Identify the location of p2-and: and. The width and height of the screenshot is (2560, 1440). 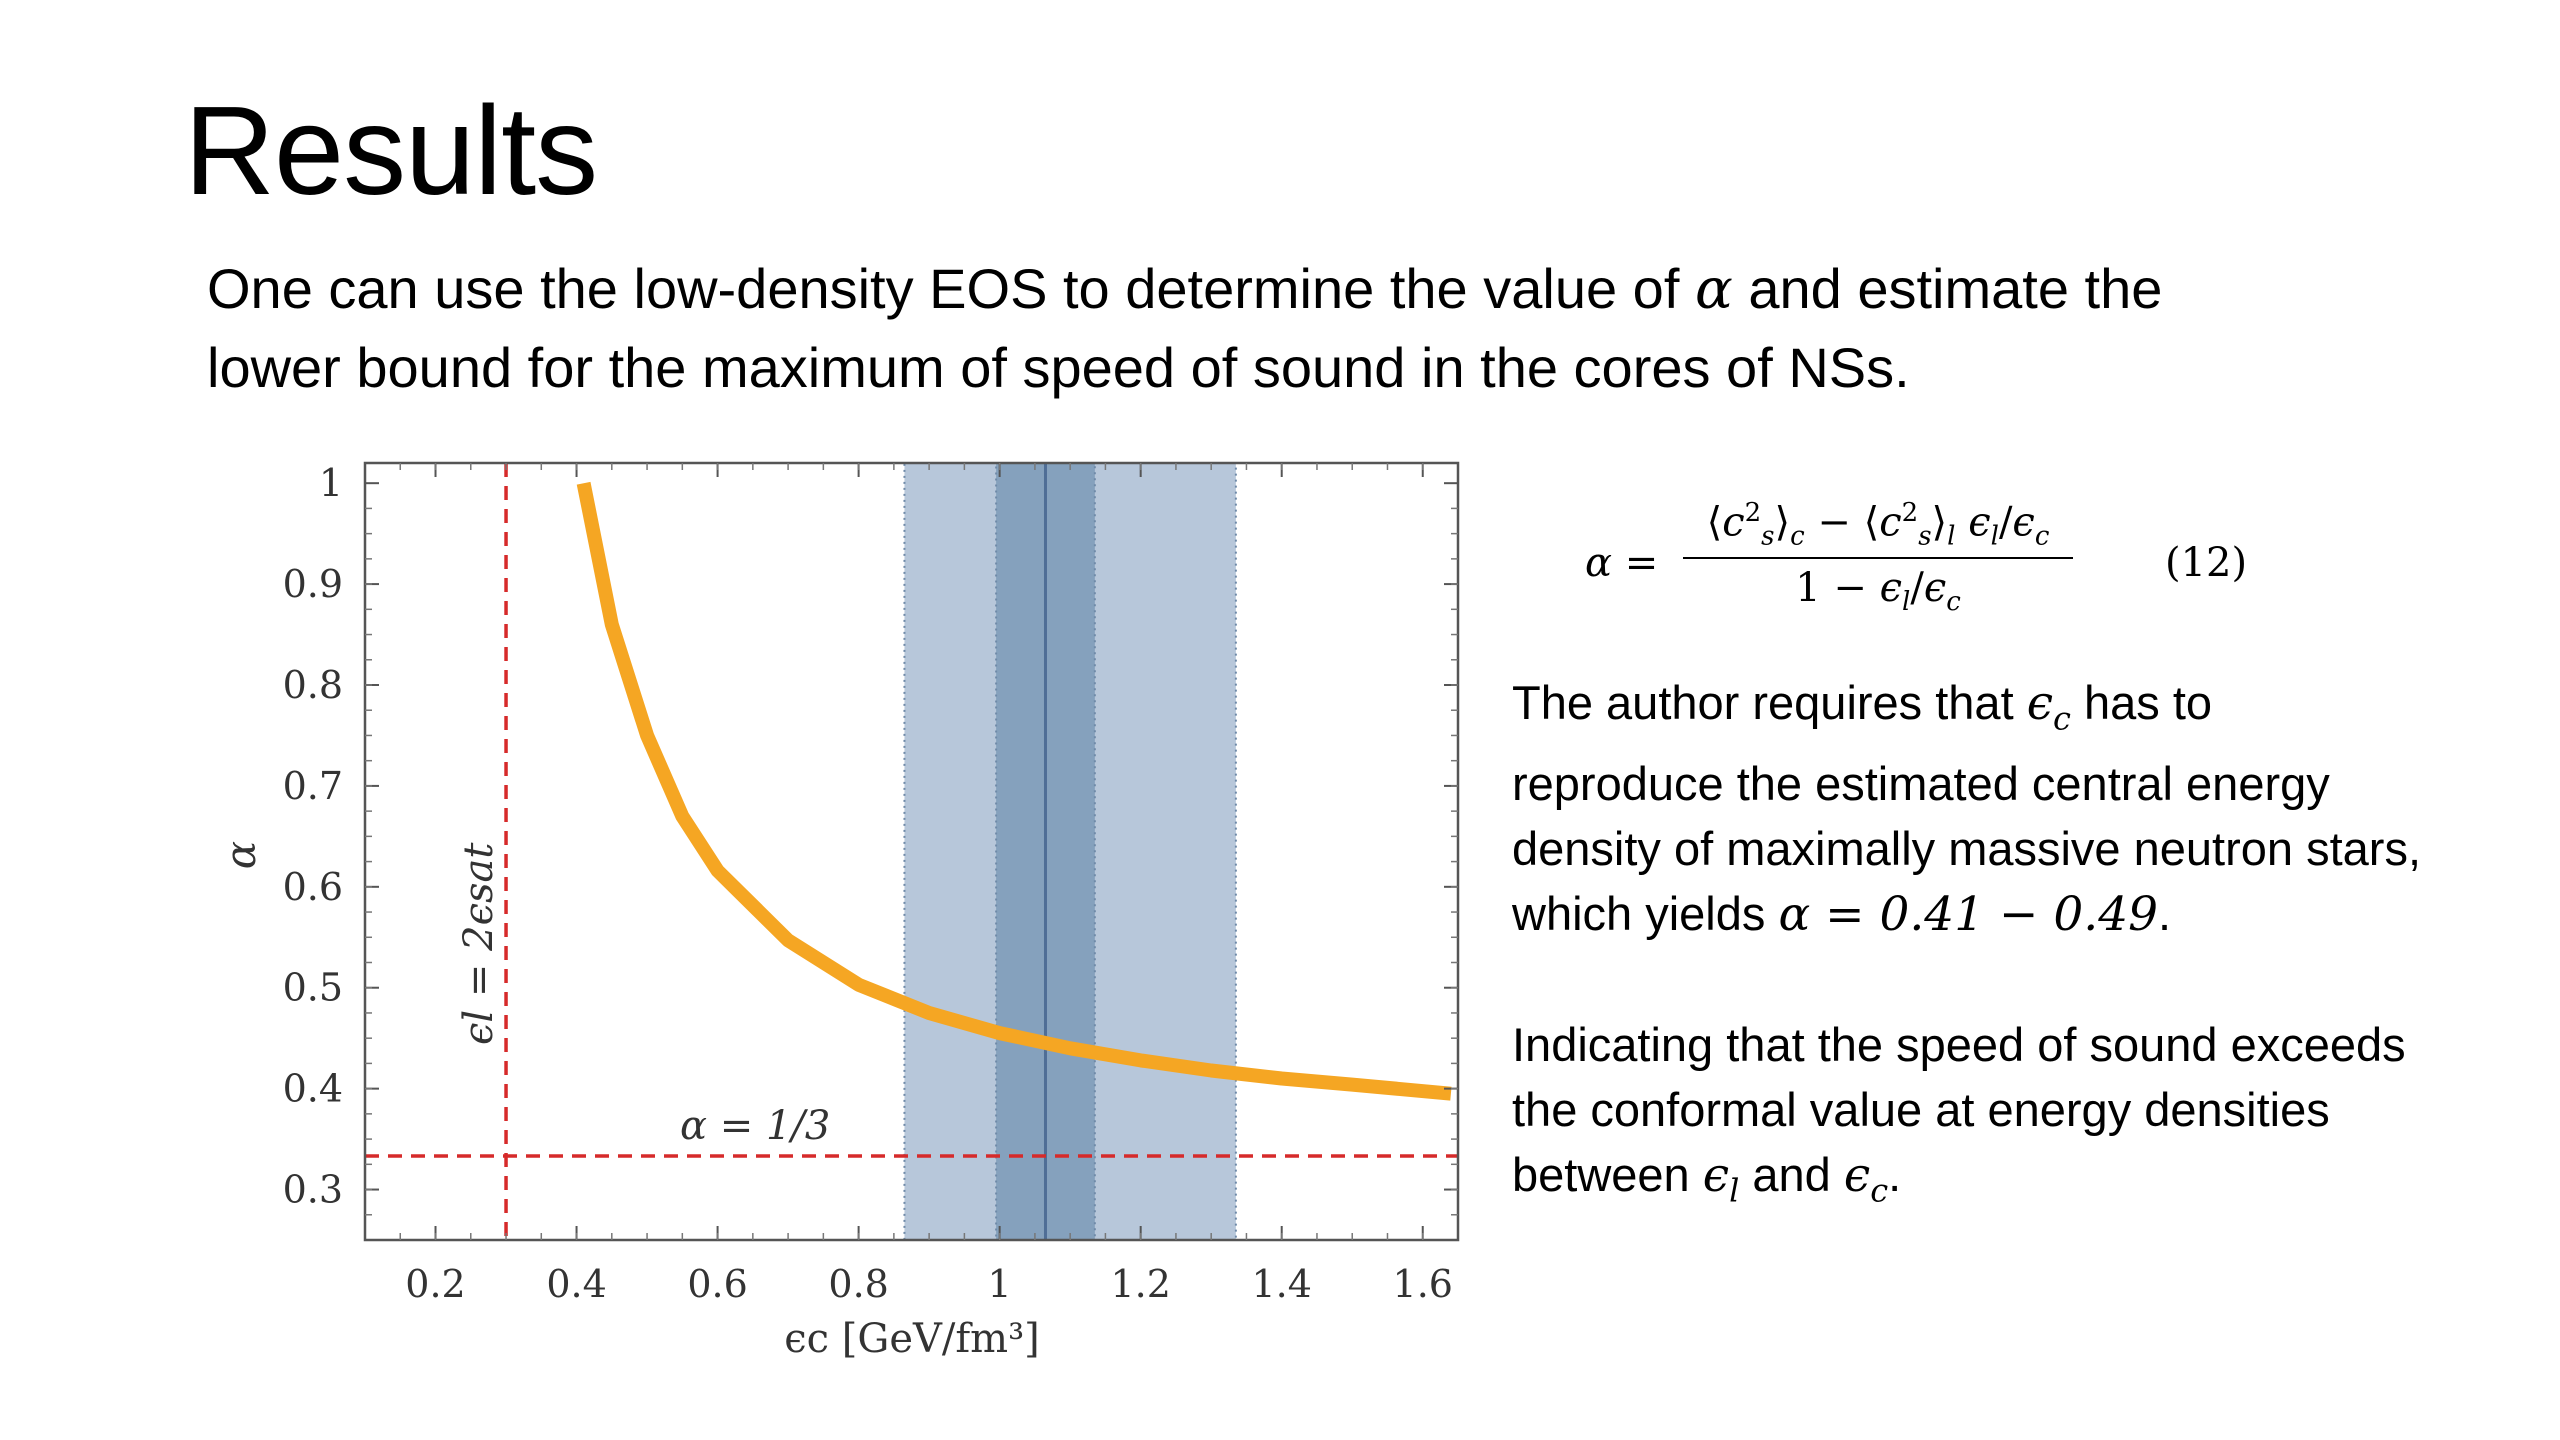
(1791, 1175).